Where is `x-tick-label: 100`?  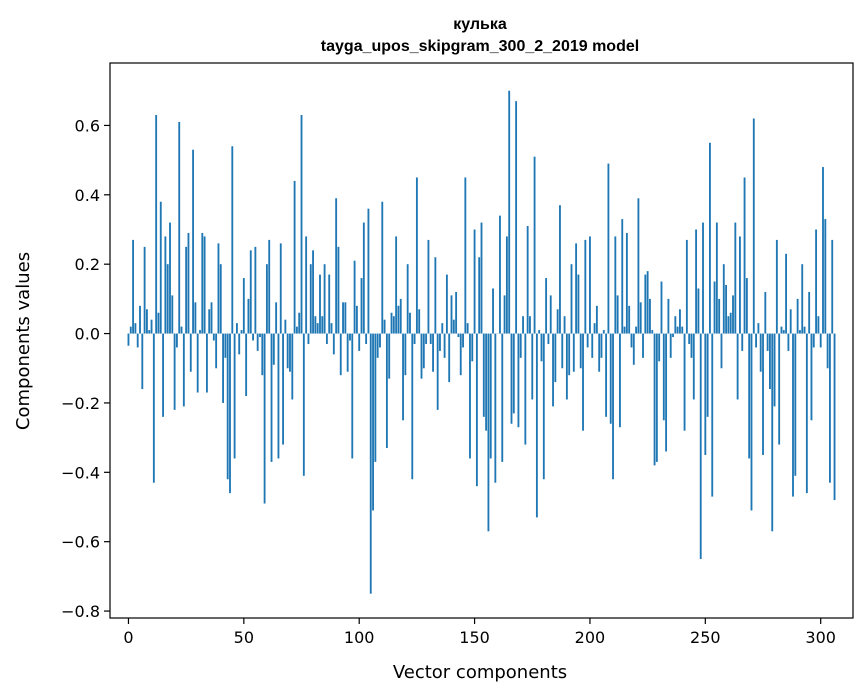
x-tick-label: 100 is located at coordinates (359, 637).